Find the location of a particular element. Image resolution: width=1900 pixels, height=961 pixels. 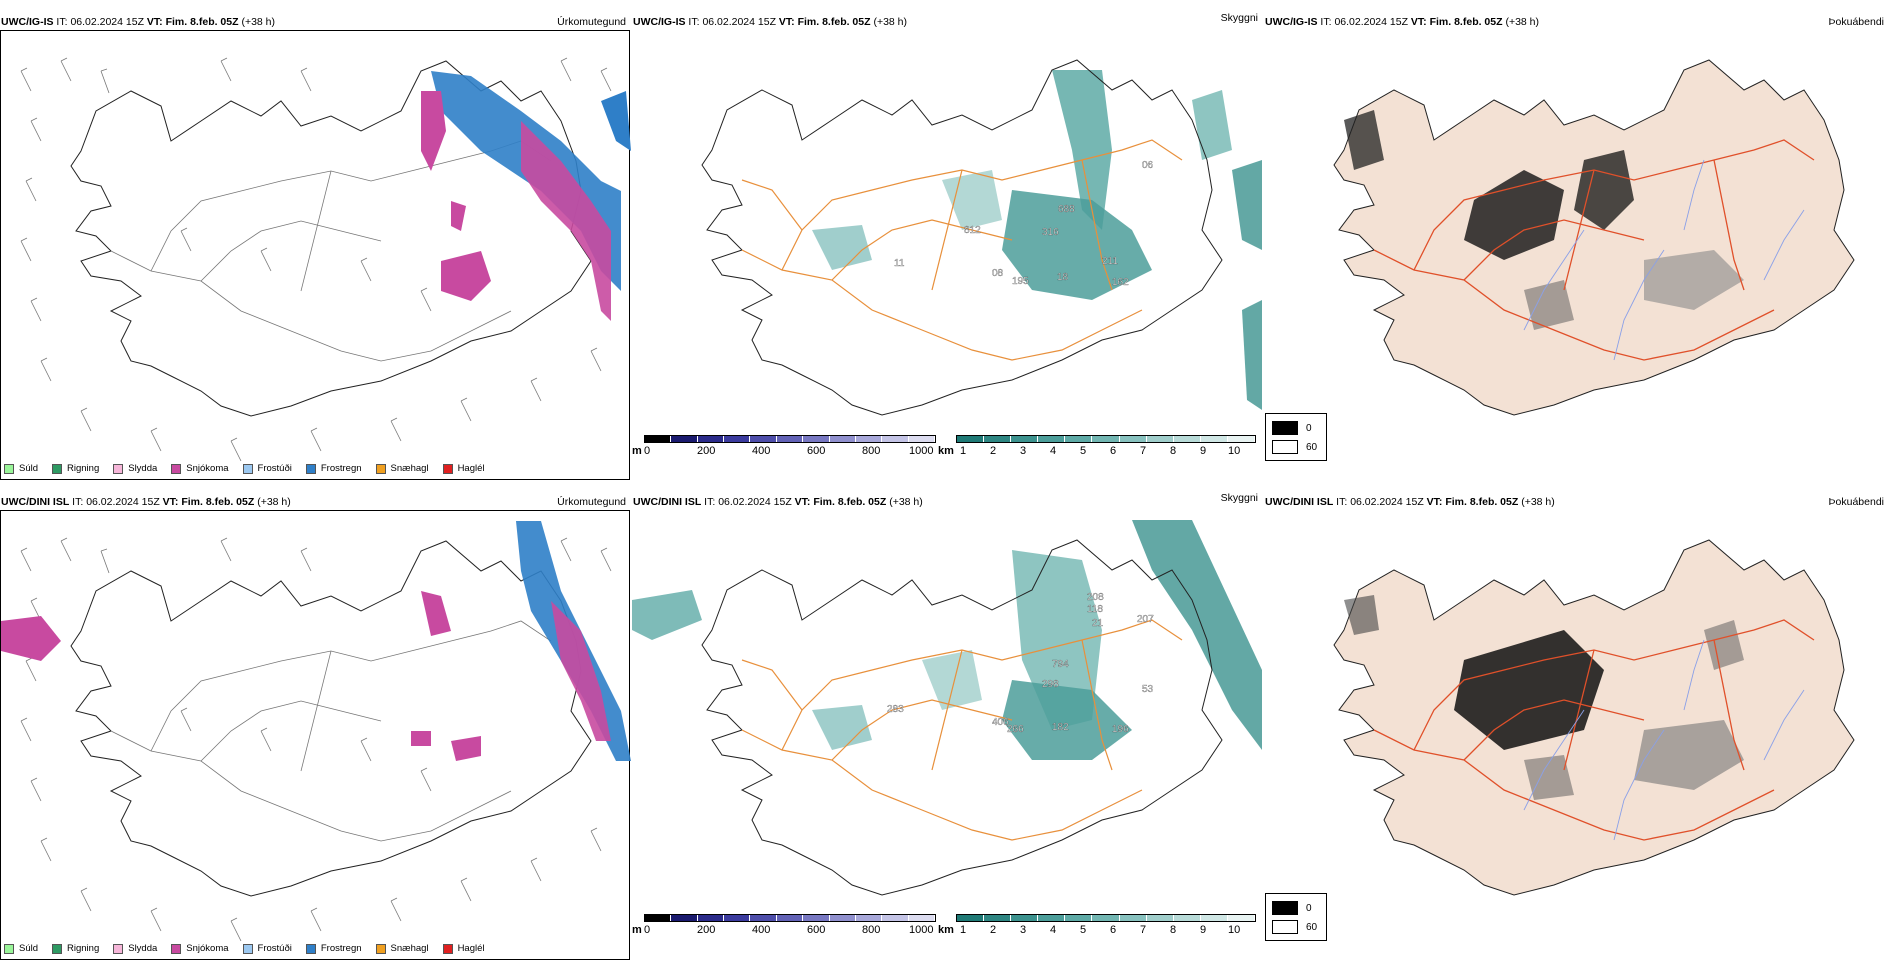

visibility-label: 118 is located at coordinates (1095, 609).